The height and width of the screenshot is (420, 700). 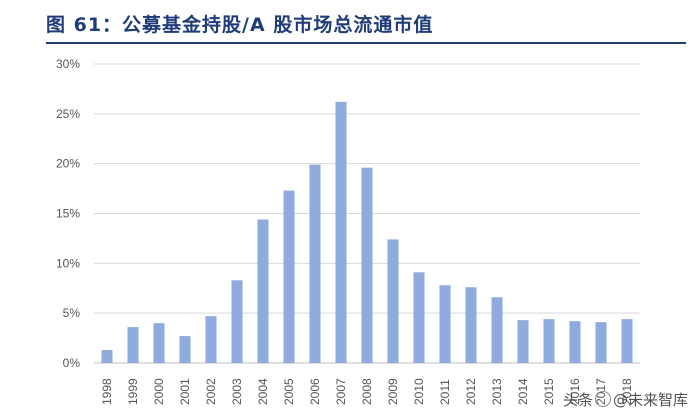 I want to click on x-tick-label: 2002, so click(x=211, y=391).